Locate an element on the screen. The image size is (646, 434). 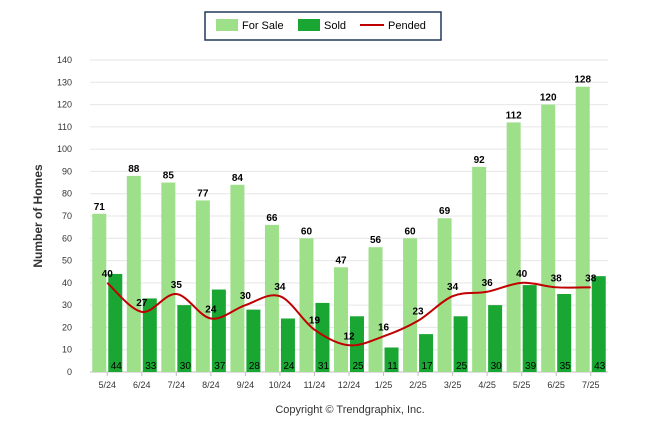
y-tick-label: 40 is located at coordinates (67, 283).